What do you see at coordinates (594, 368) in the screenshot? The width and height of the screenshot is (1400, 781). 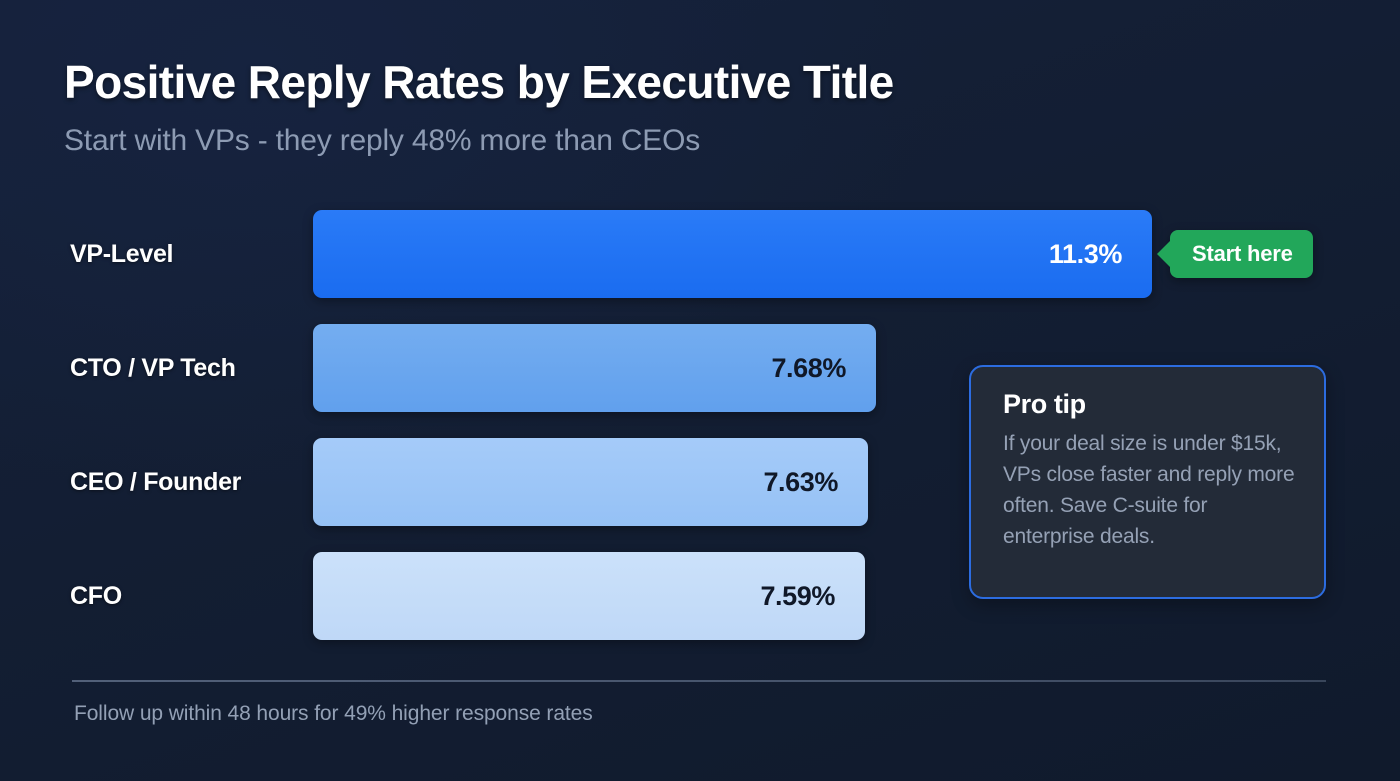 I see `bar-cto-vp-tech: 7.68%` at bounding box center [594, 368].